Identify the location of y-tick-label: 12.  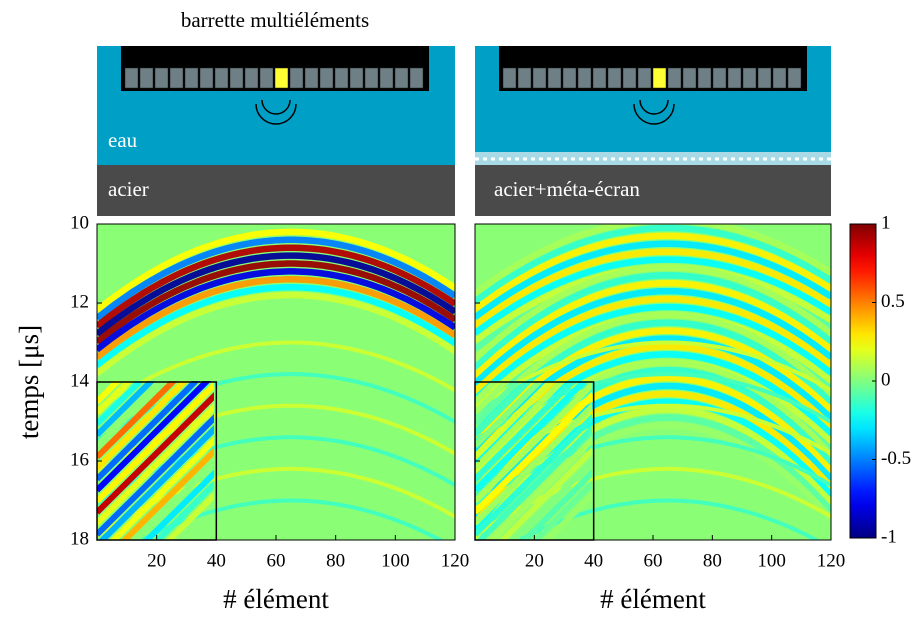
(79, 301).